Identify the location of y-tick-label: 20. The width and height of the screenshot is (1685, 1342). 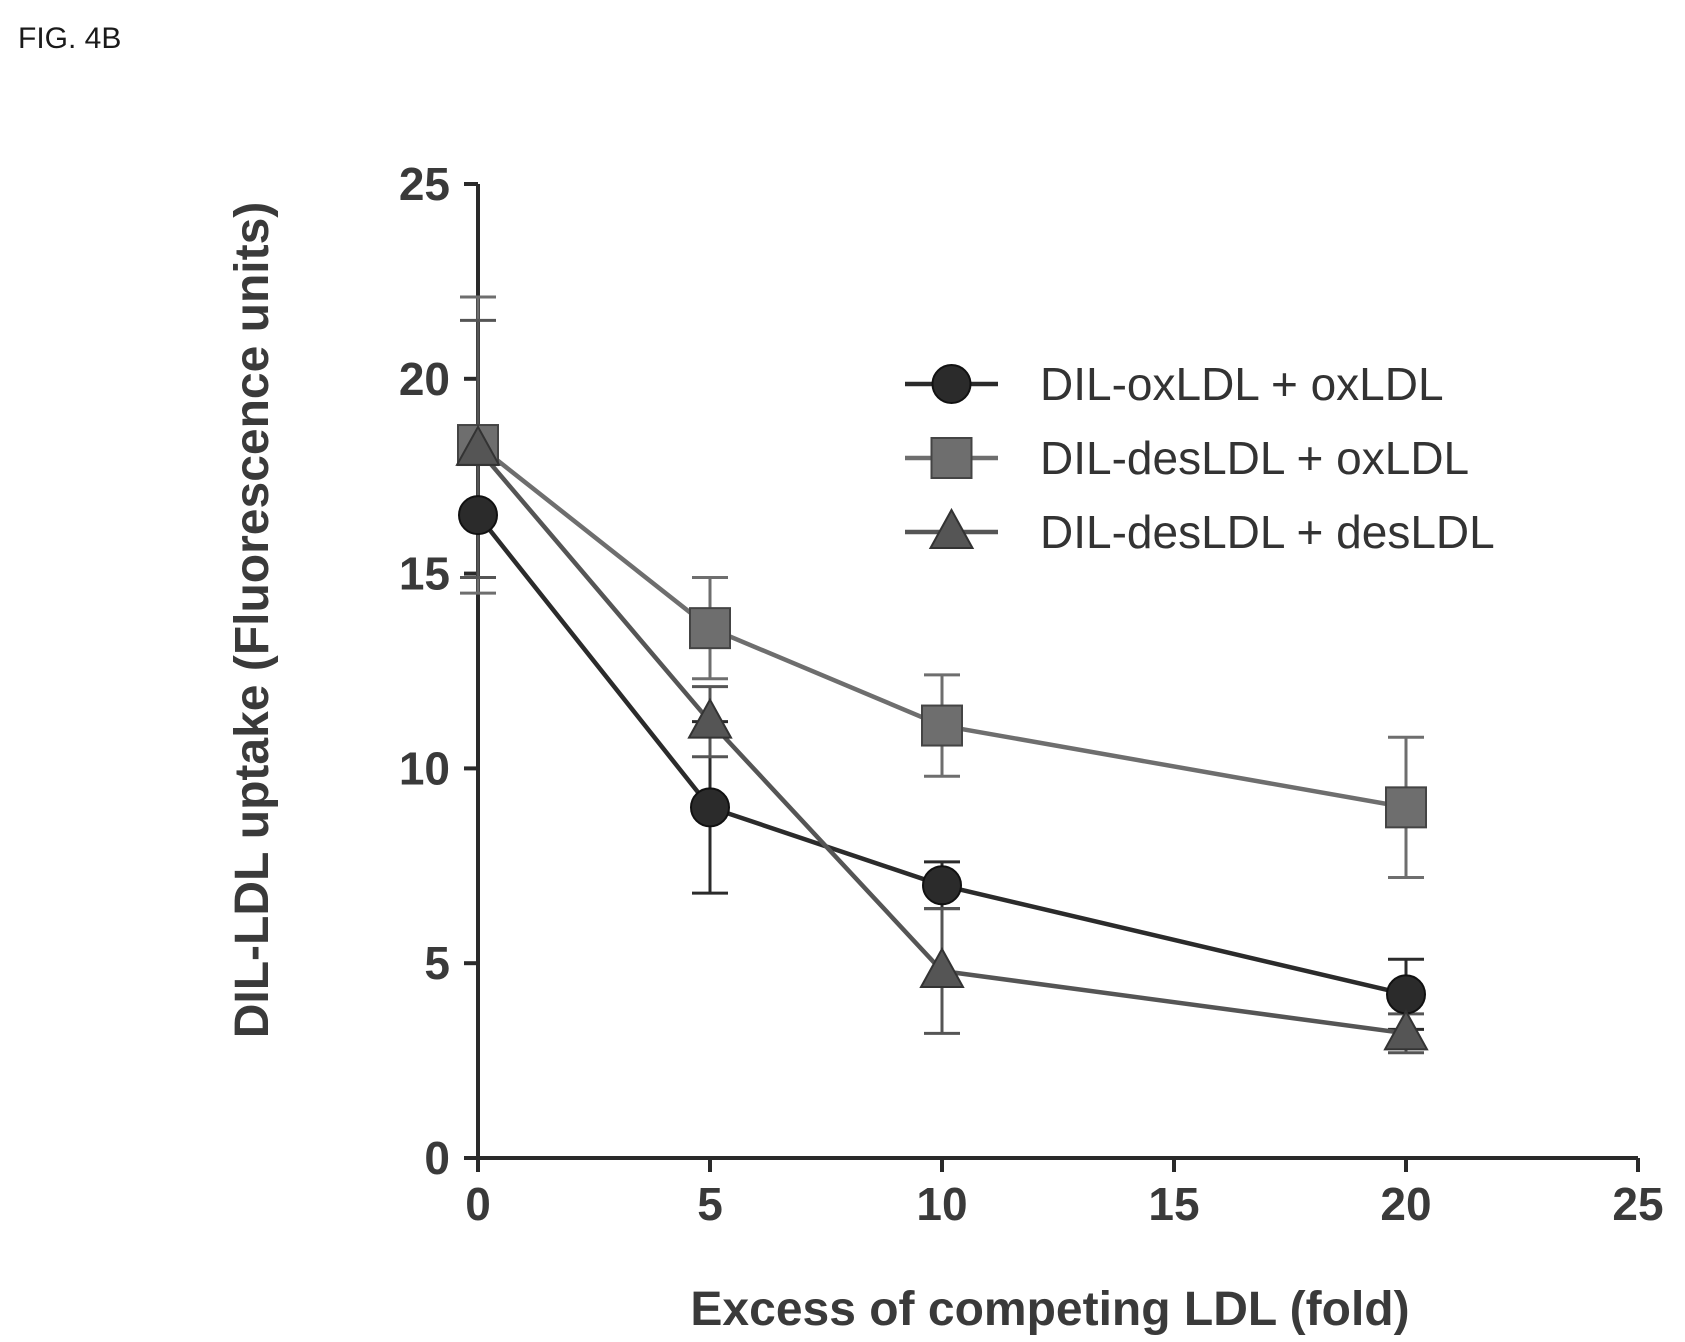
(424, 379).